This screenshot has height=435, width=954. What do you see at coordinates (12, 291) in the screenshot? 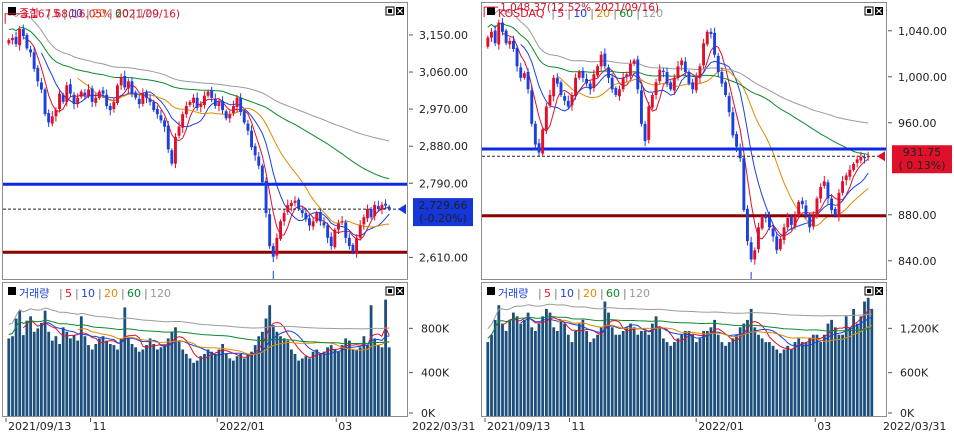
I see `legend-square-icon` at bounding box center [12, 291].